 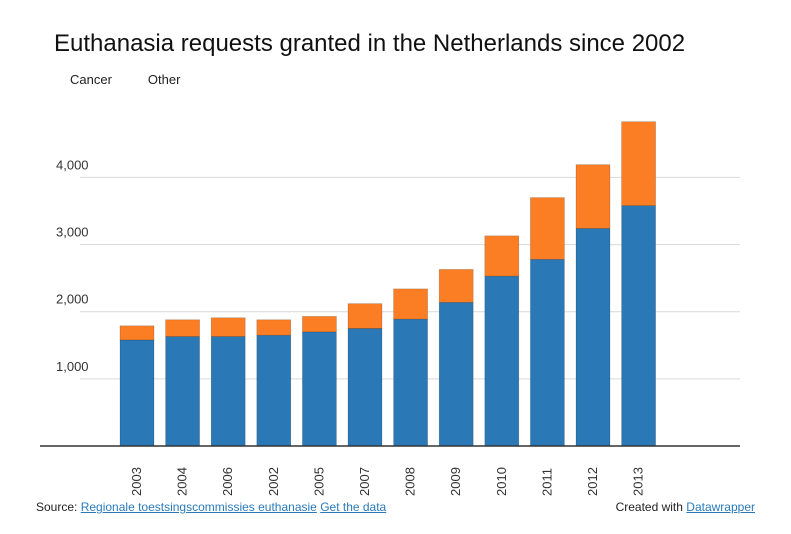 What do you see at coordinates (456, 286) in the screenshot?
I see `bar-other-2009` at bounding box center [456, 286].